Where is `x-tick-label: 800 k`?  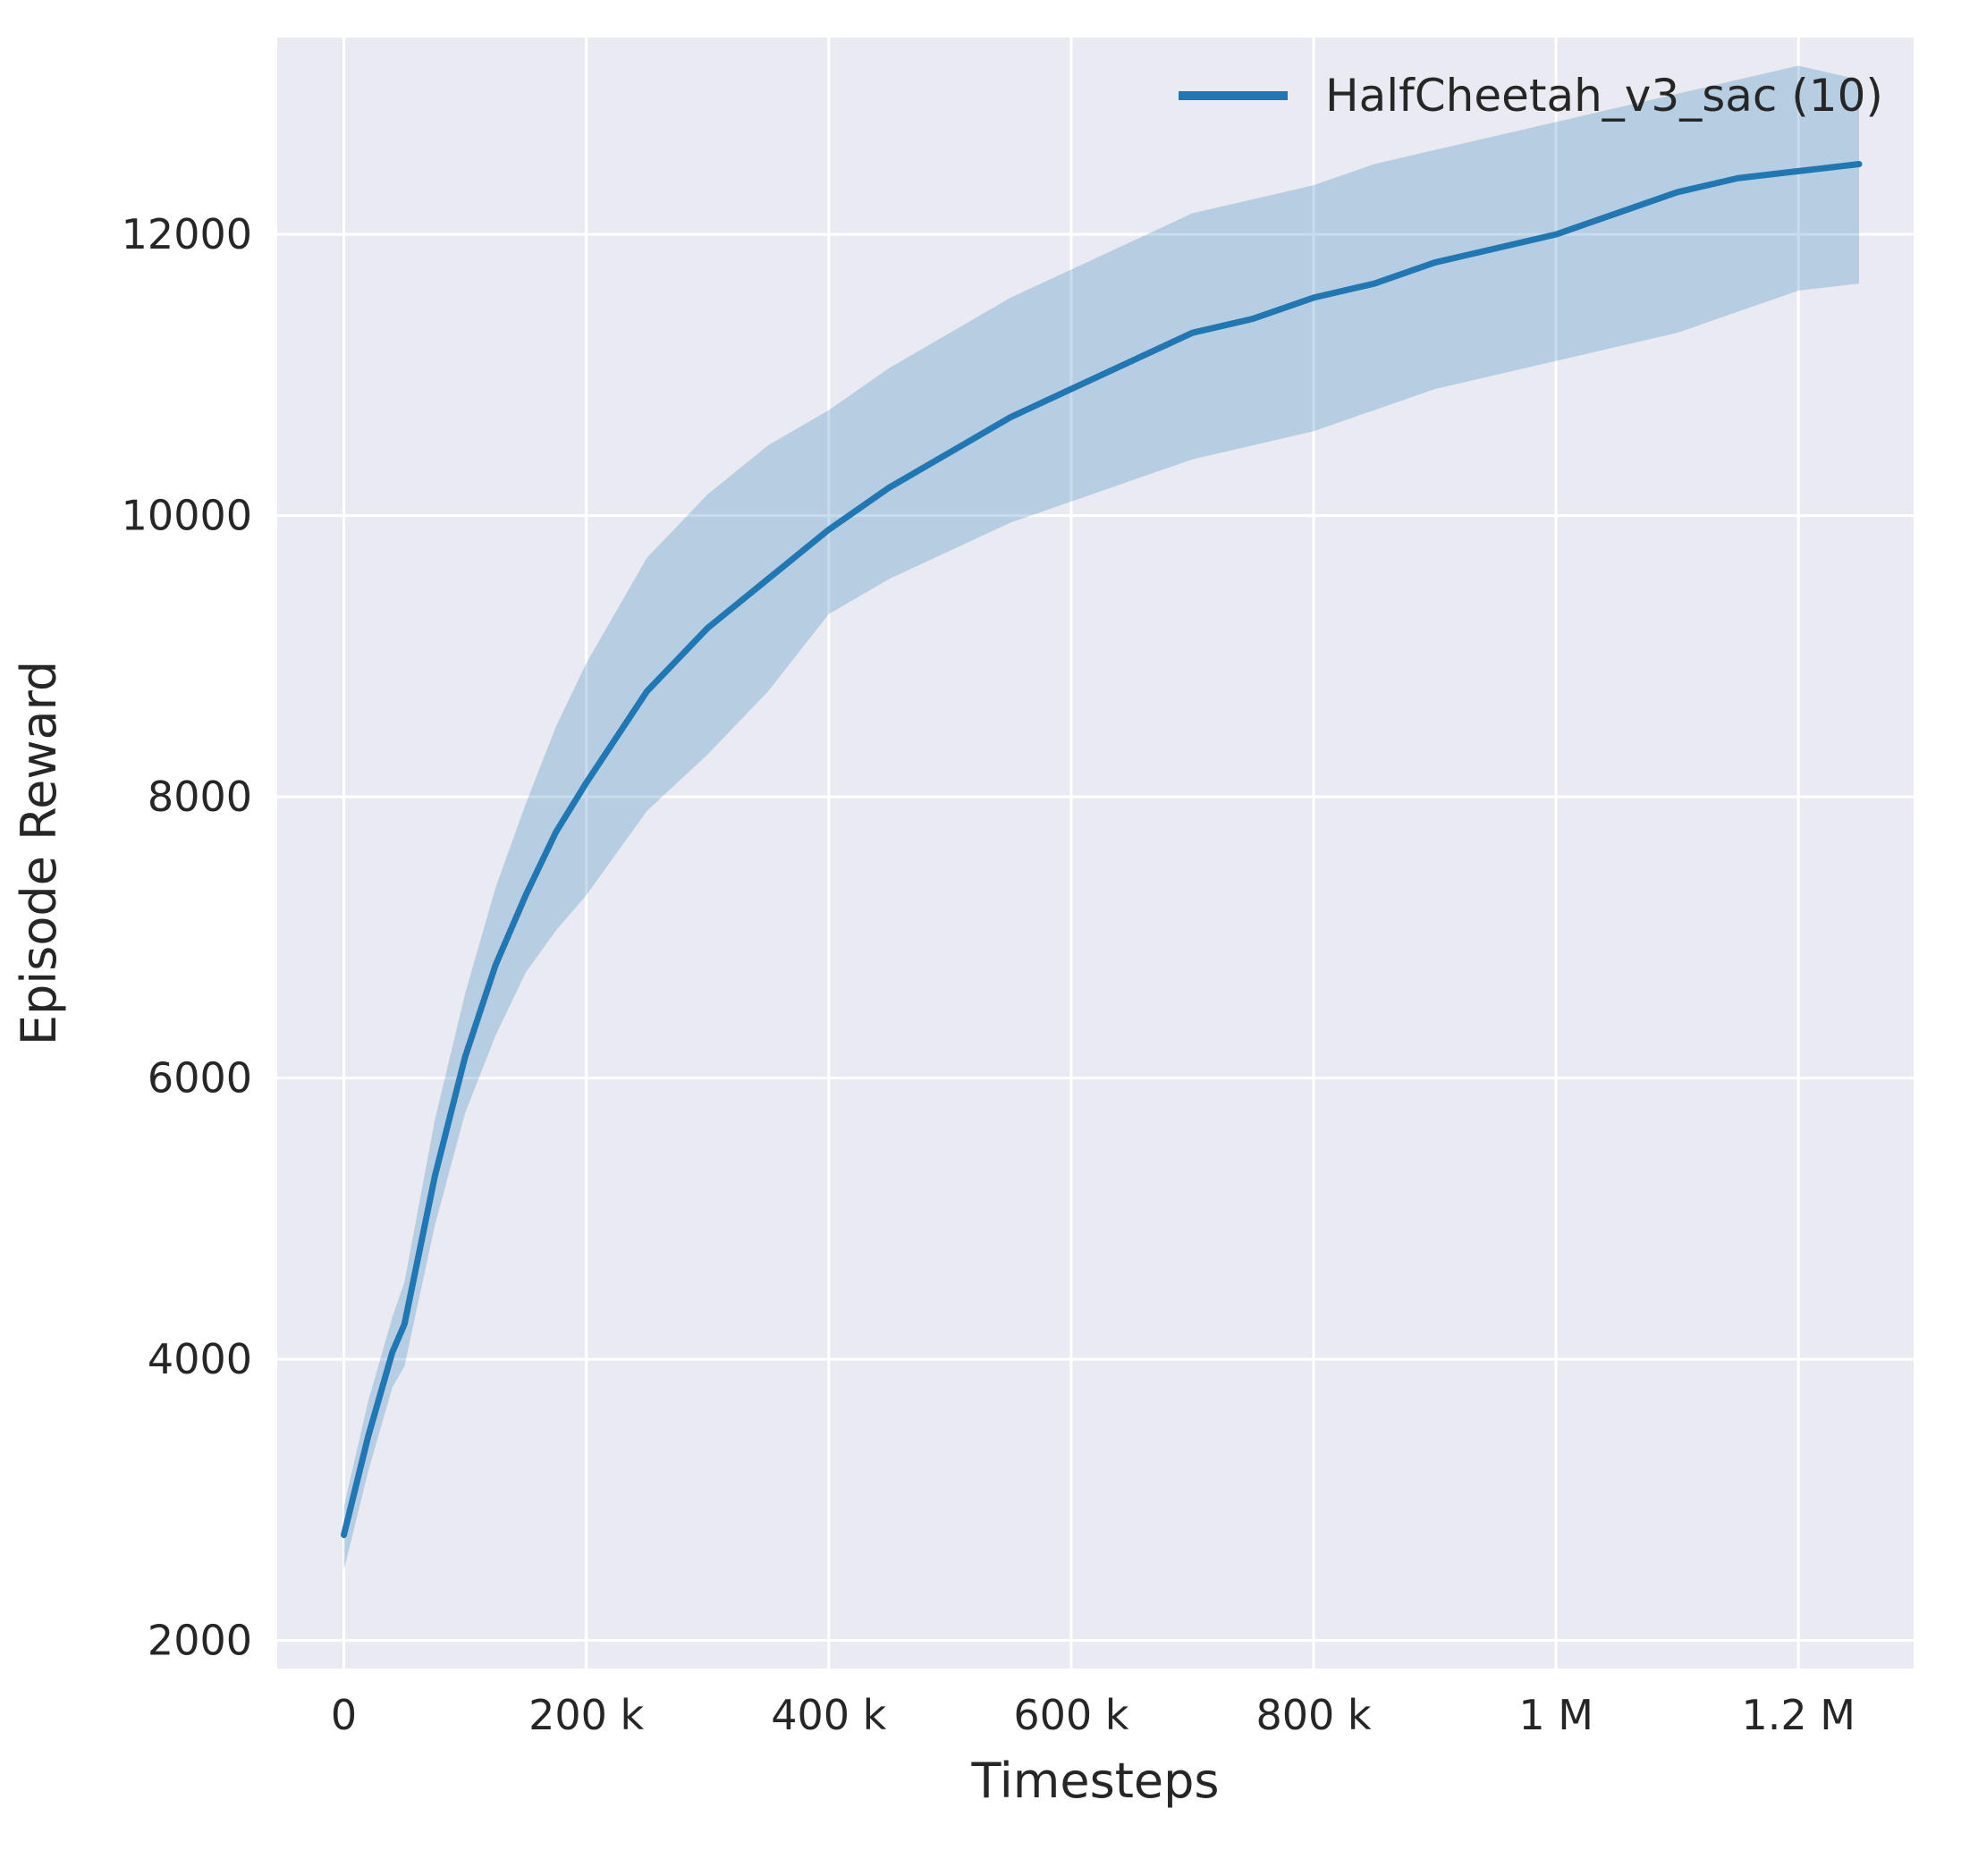
x-tick-label: 800 k is located at coordinates (1313, 1715).